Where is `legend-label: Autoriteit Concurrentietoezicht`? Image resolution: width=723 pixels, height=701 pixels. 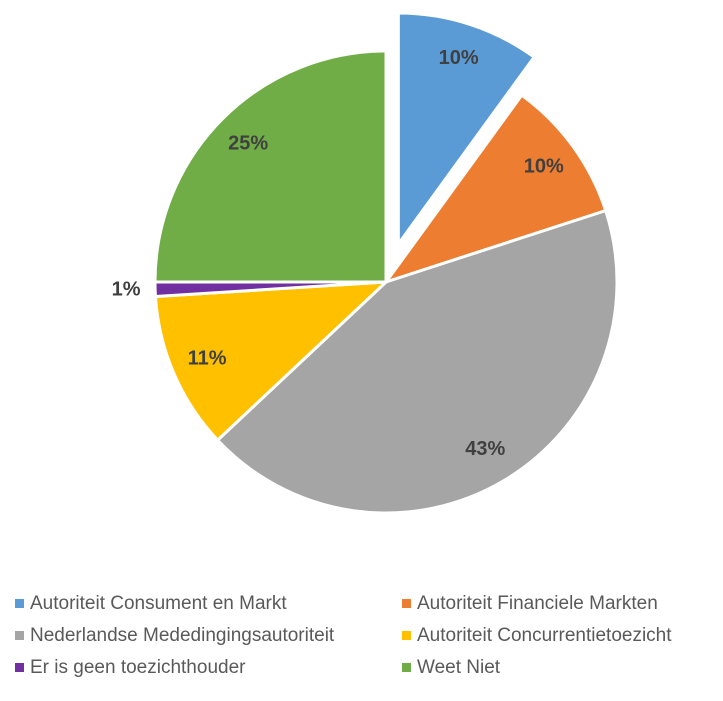 legend-label: Autoriteit Concurrentietoezicht is located at coordinates (544, 635).